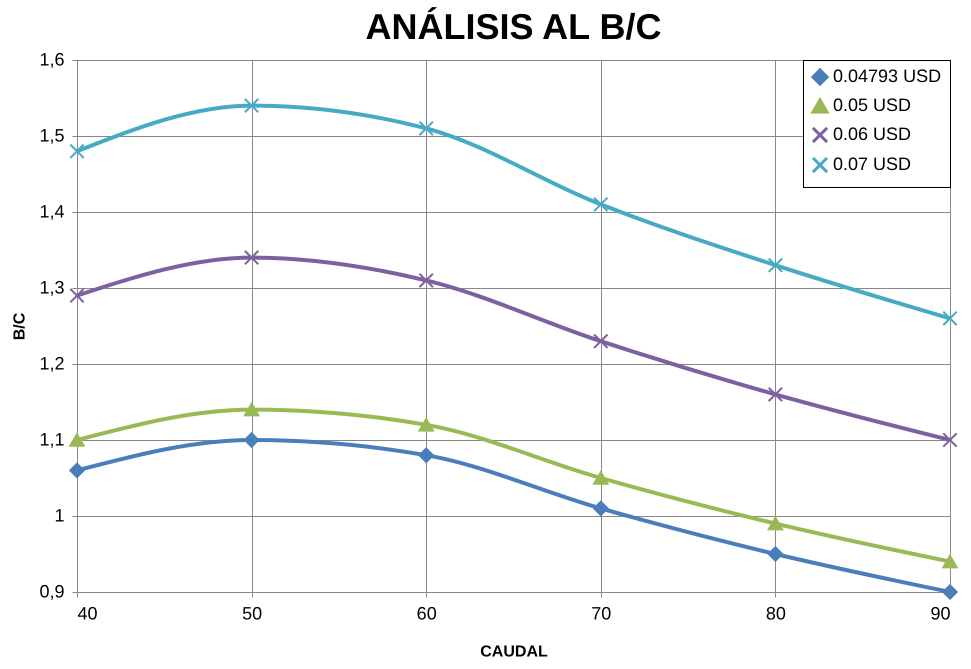  Describe the element at coordinates (872, 105) in the screenshot. I see `legend-label: 0.05 USD` at that location.